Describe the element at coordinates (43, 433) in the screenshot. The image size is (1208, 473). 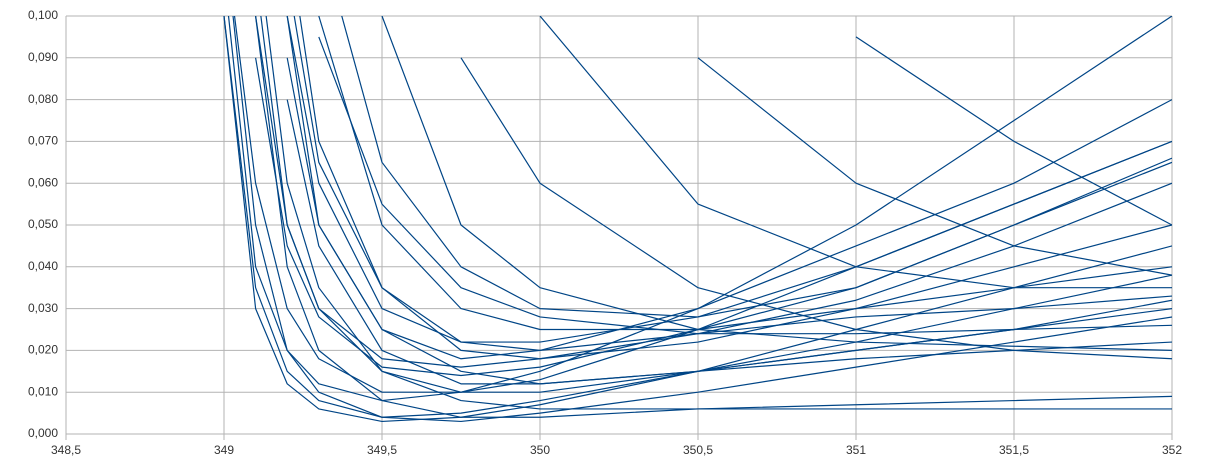
I see `y-tick-label: 0,000` at that location.